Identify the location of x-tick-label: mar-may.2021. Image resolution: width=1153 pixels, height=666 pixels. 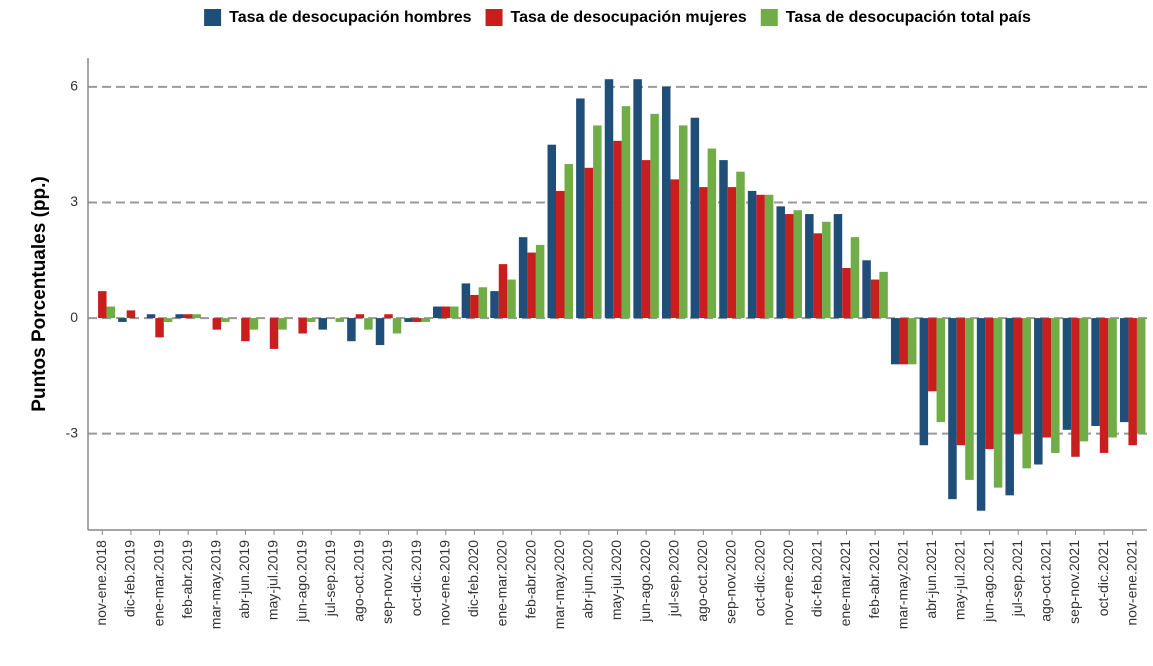
(902, 584).